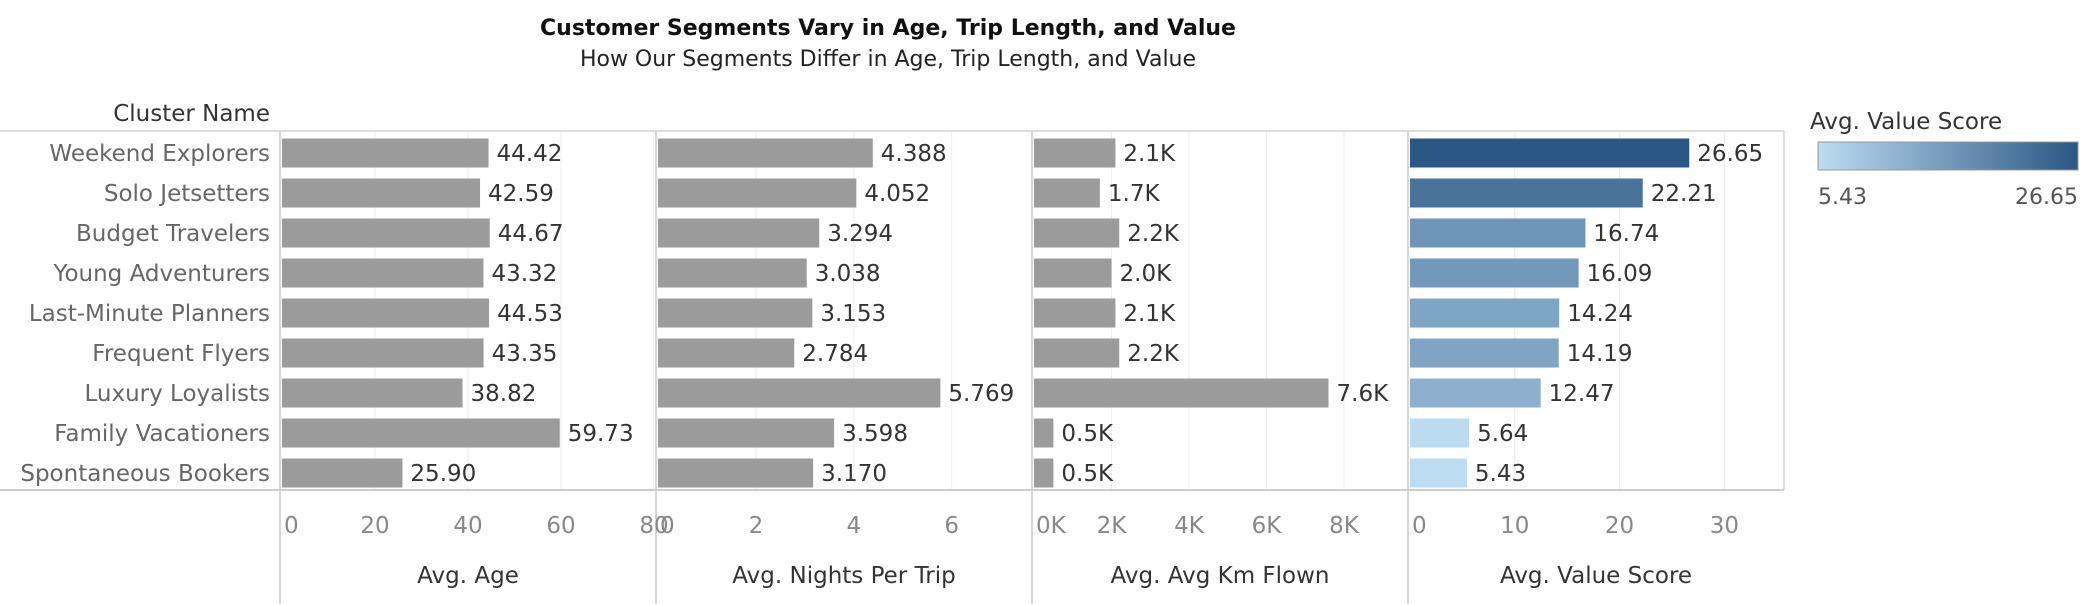  I want to click on avg-avg-km-flown-tick-label-1: 2K, so click(1112, 526).